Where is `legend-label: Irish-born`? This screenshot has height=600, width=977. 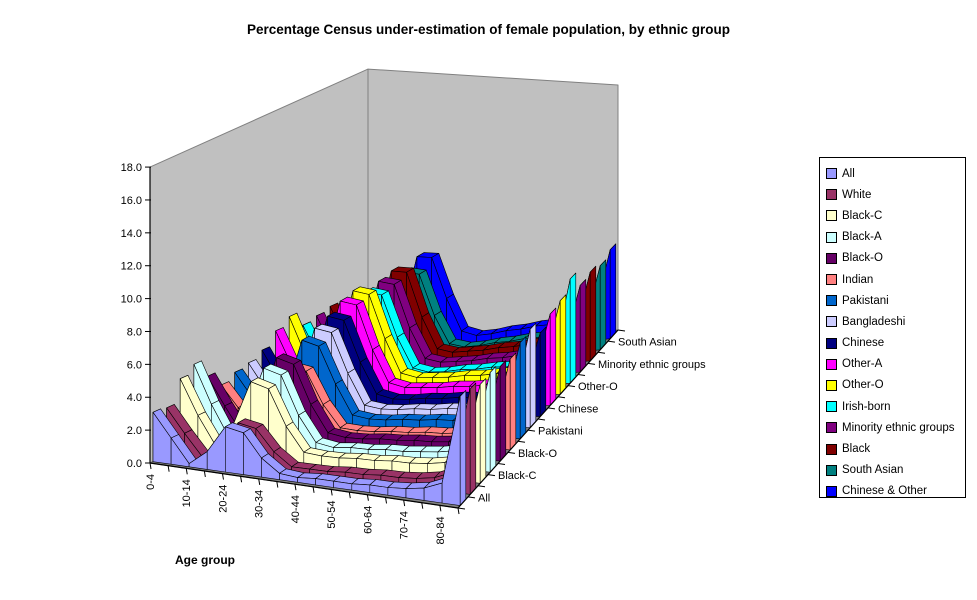 legend-label: Irish-born is located at coordinates (866, 406).